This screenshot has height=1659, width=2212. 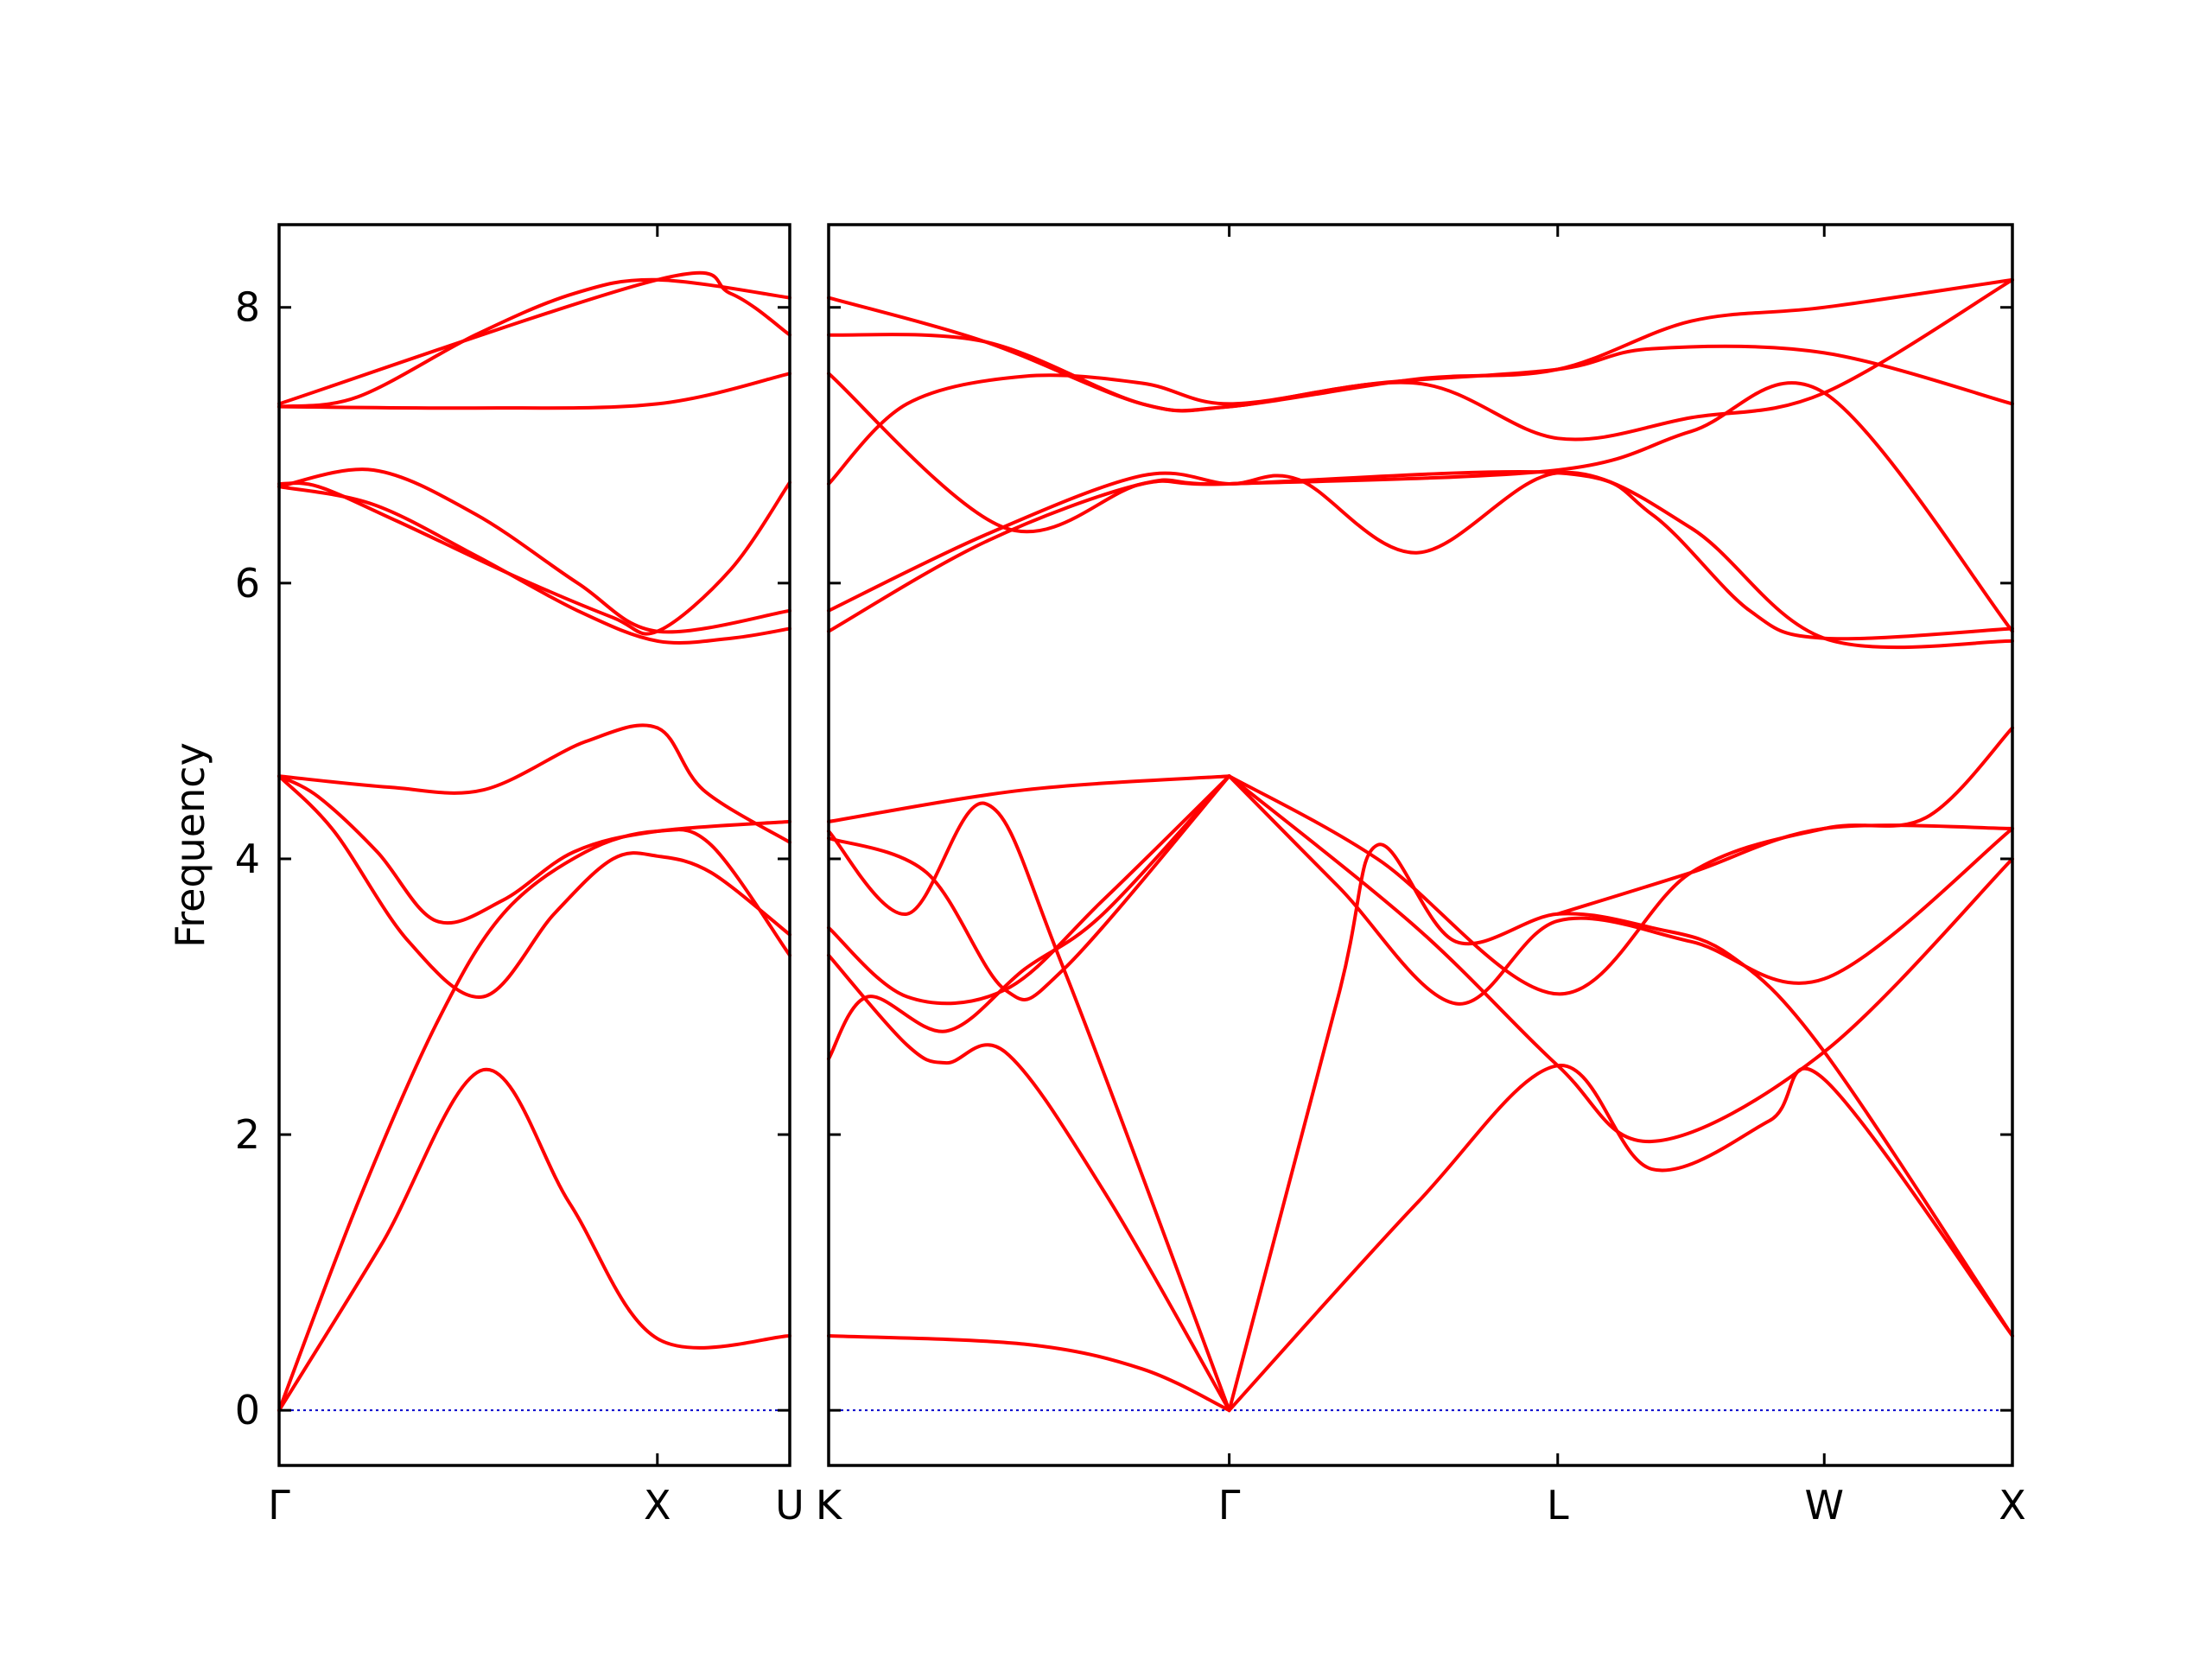 I want to click on y-tick-label: 0, so click(x=247, y=1410).